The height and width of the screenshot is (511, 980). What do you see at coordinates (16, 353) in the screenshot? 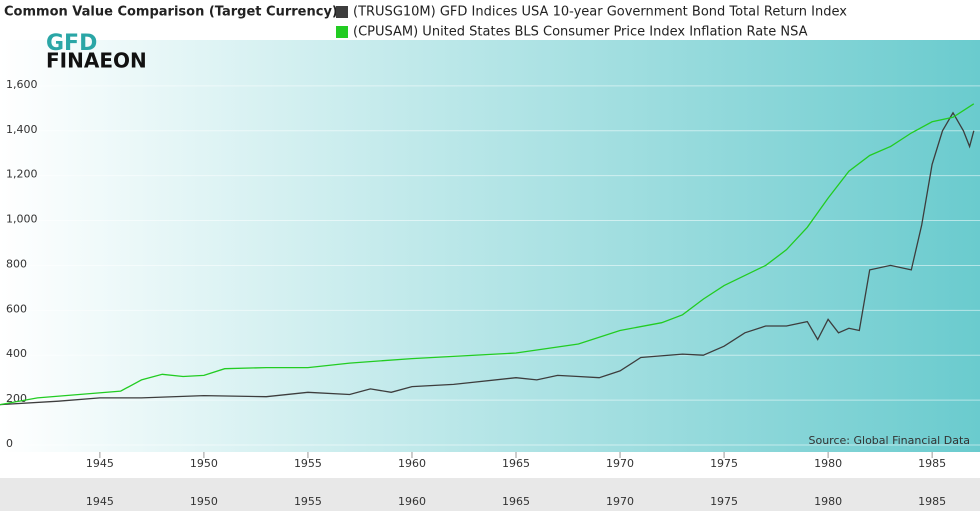
I see `y-tick-label: 400` at bounding box center [16, 353].